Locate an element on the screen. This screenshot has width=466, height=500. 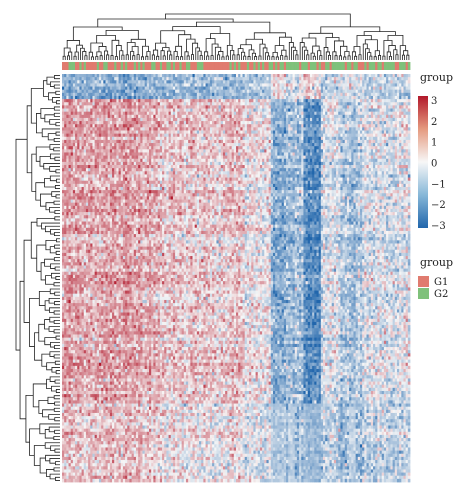
annotation-cell is located at coordinates (409, 66).